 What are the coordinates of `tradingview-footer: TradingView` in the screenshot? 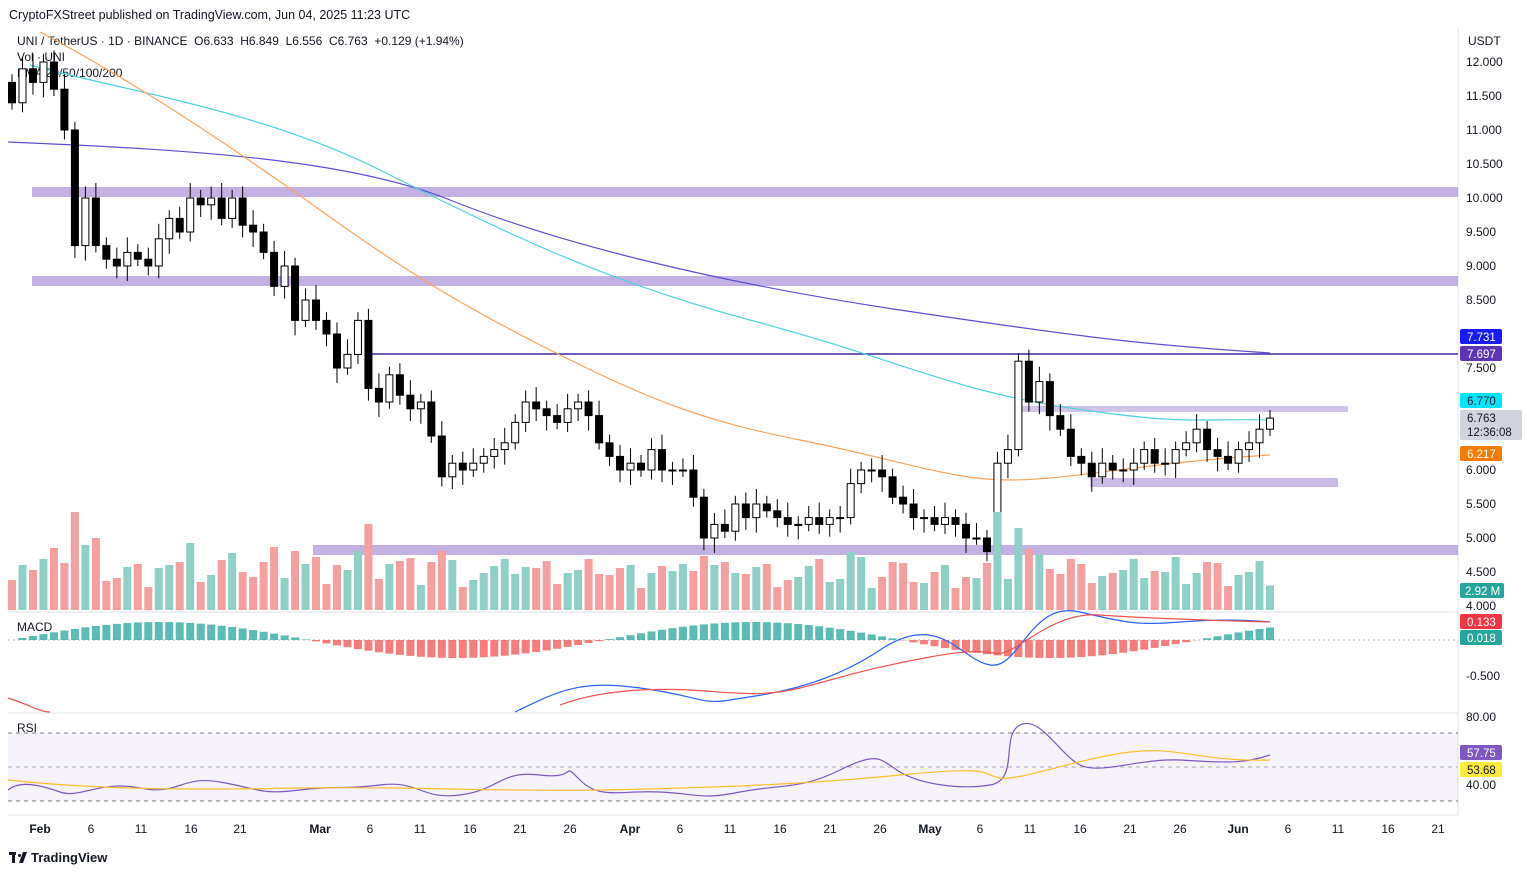 It's located at (58, 857).